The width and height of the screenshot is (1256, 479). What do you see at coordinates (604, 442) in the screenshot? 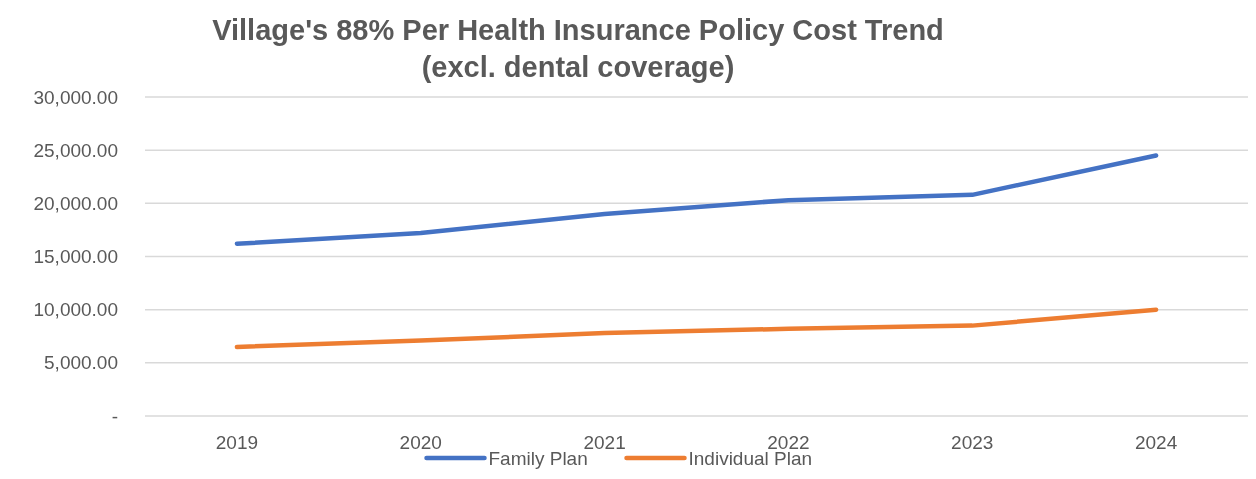
I see `x-tick-label: 2021` at bounding box center [604, 442].